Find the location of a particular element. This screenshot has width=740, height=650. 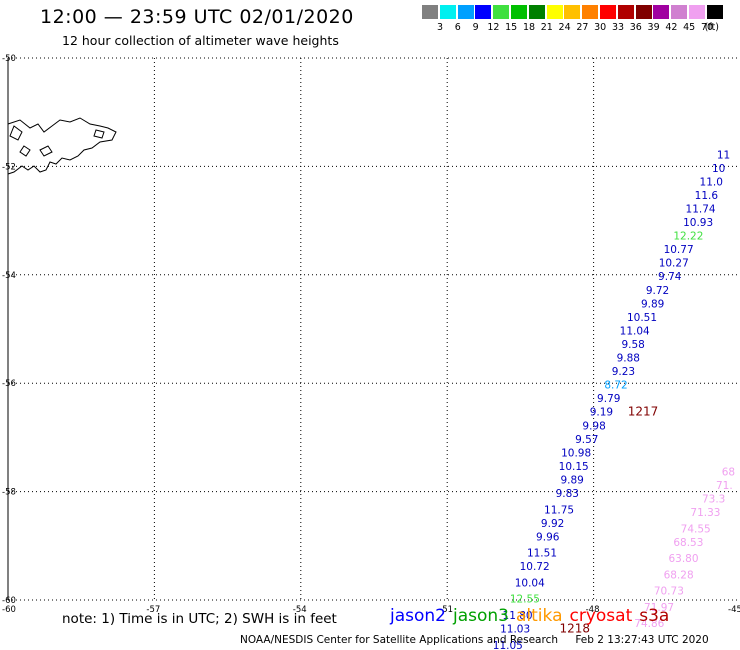

swh-observation-label: 9.98 is located at coordinates (593, 426).